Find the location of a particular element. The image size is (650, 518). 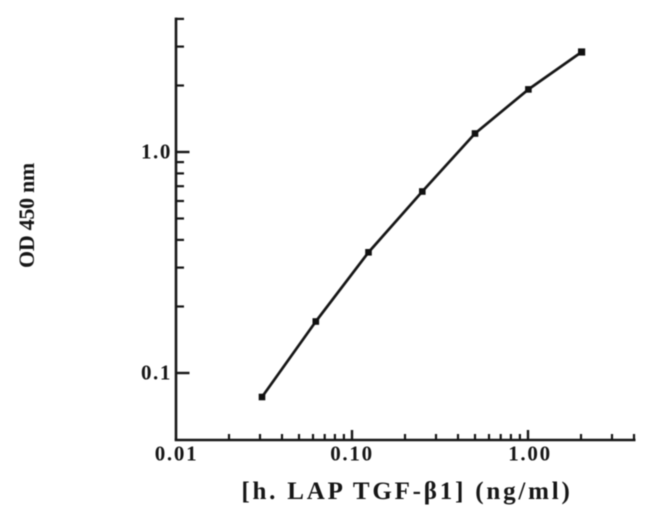

svg-text: 0.10 is located at coordinates (352, 454).